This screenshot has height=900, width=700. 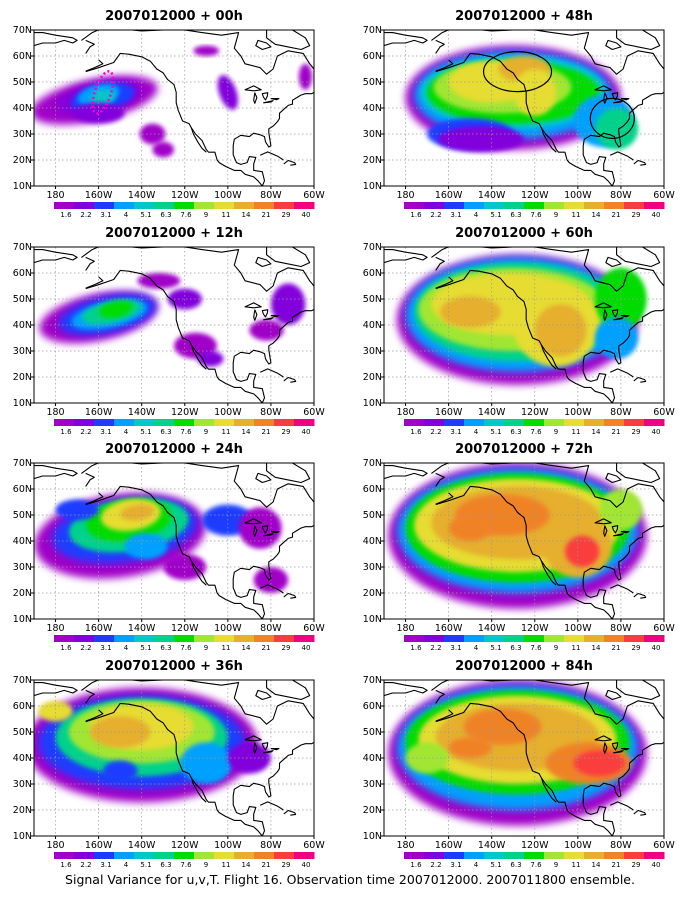 I want to click on colorbar-label: 9, so click(x=556, y=865).